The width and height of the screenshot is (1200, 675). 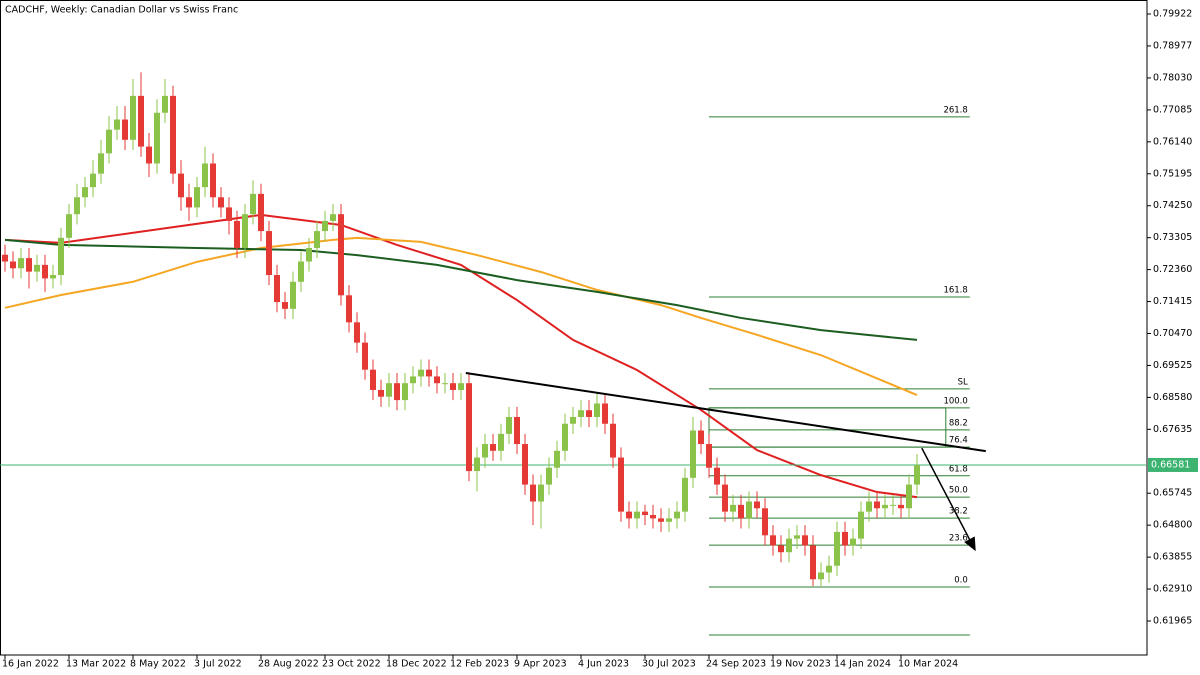 What do you see at coordinates (1172, 13) in the screenshot?
I see `y-tick-label: 0.79922` at bounding box center [1172, 13].